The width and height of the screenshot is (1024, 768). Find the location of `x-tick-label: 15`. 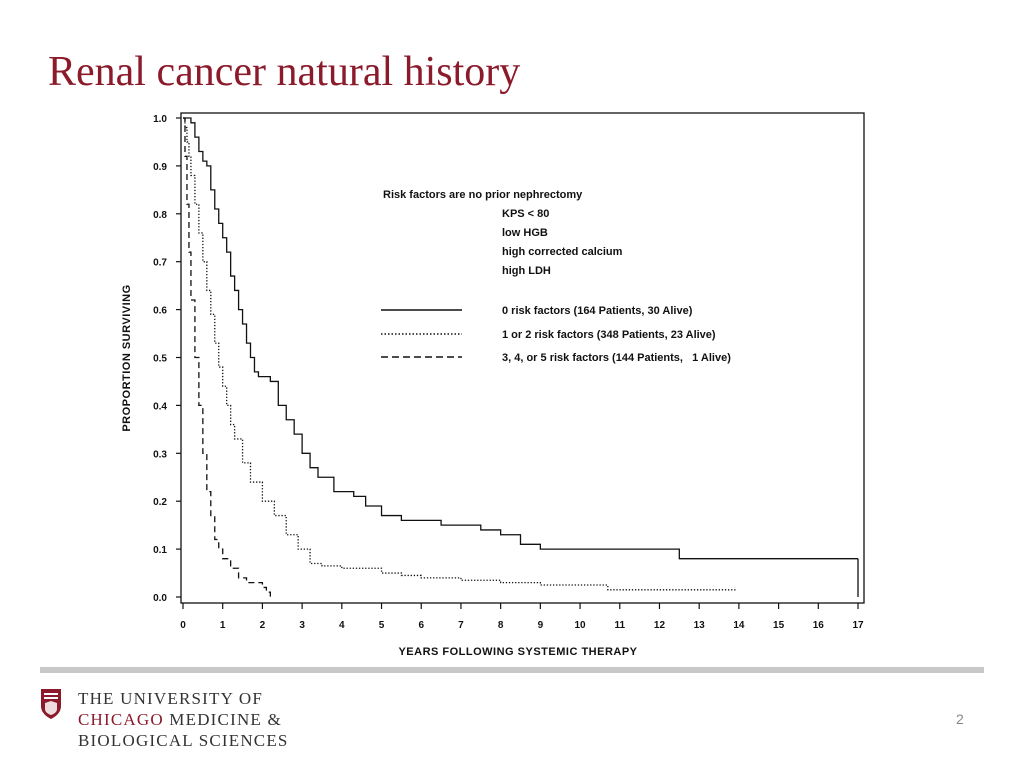

x-tick-label: 15 is located at coordinates (779, 625).